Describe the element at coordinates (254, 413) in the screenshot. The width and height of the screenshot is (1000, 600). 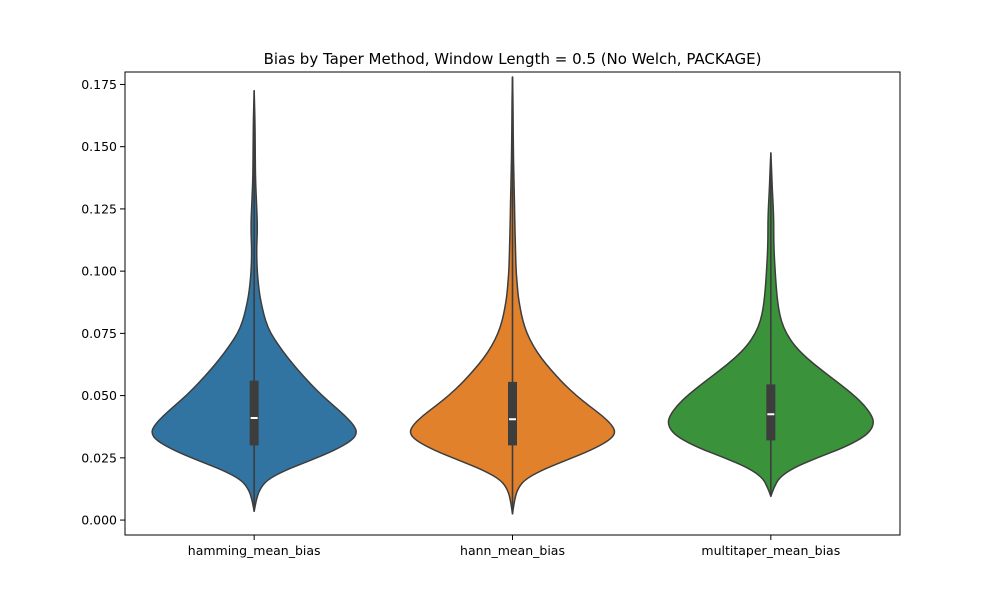
I see `iqr-box-hamming_mean_bias` at that location.